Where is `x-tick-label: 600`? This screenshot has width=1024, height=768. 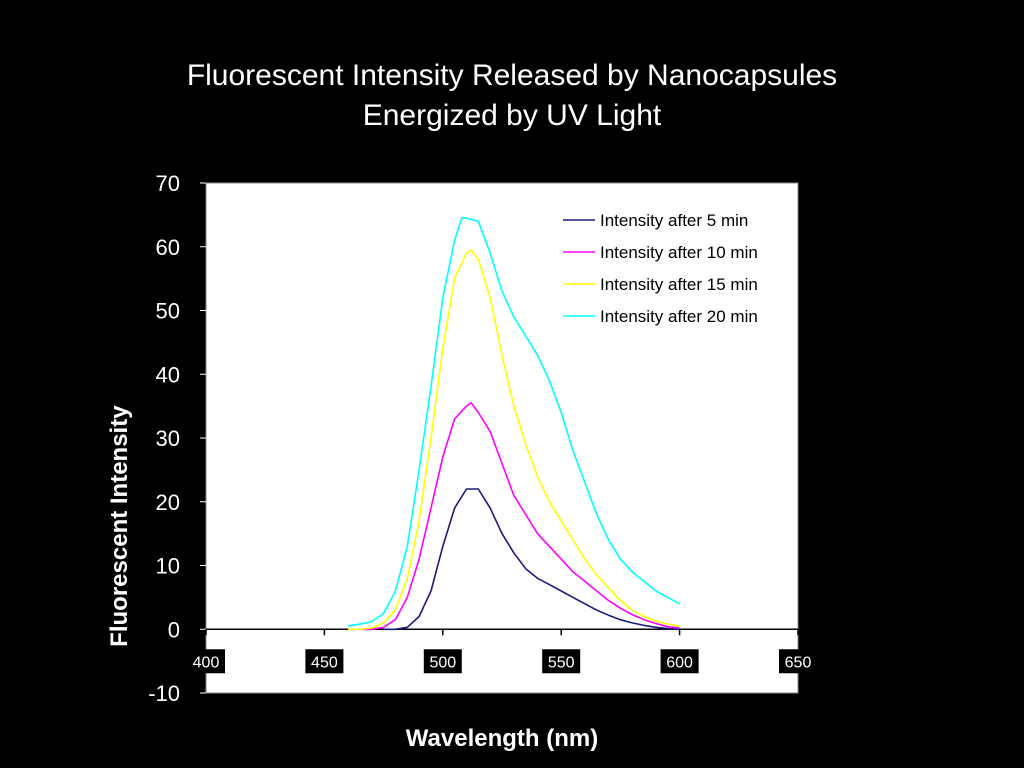 x-tick-label: 600 is located at coordinates (679, 662).